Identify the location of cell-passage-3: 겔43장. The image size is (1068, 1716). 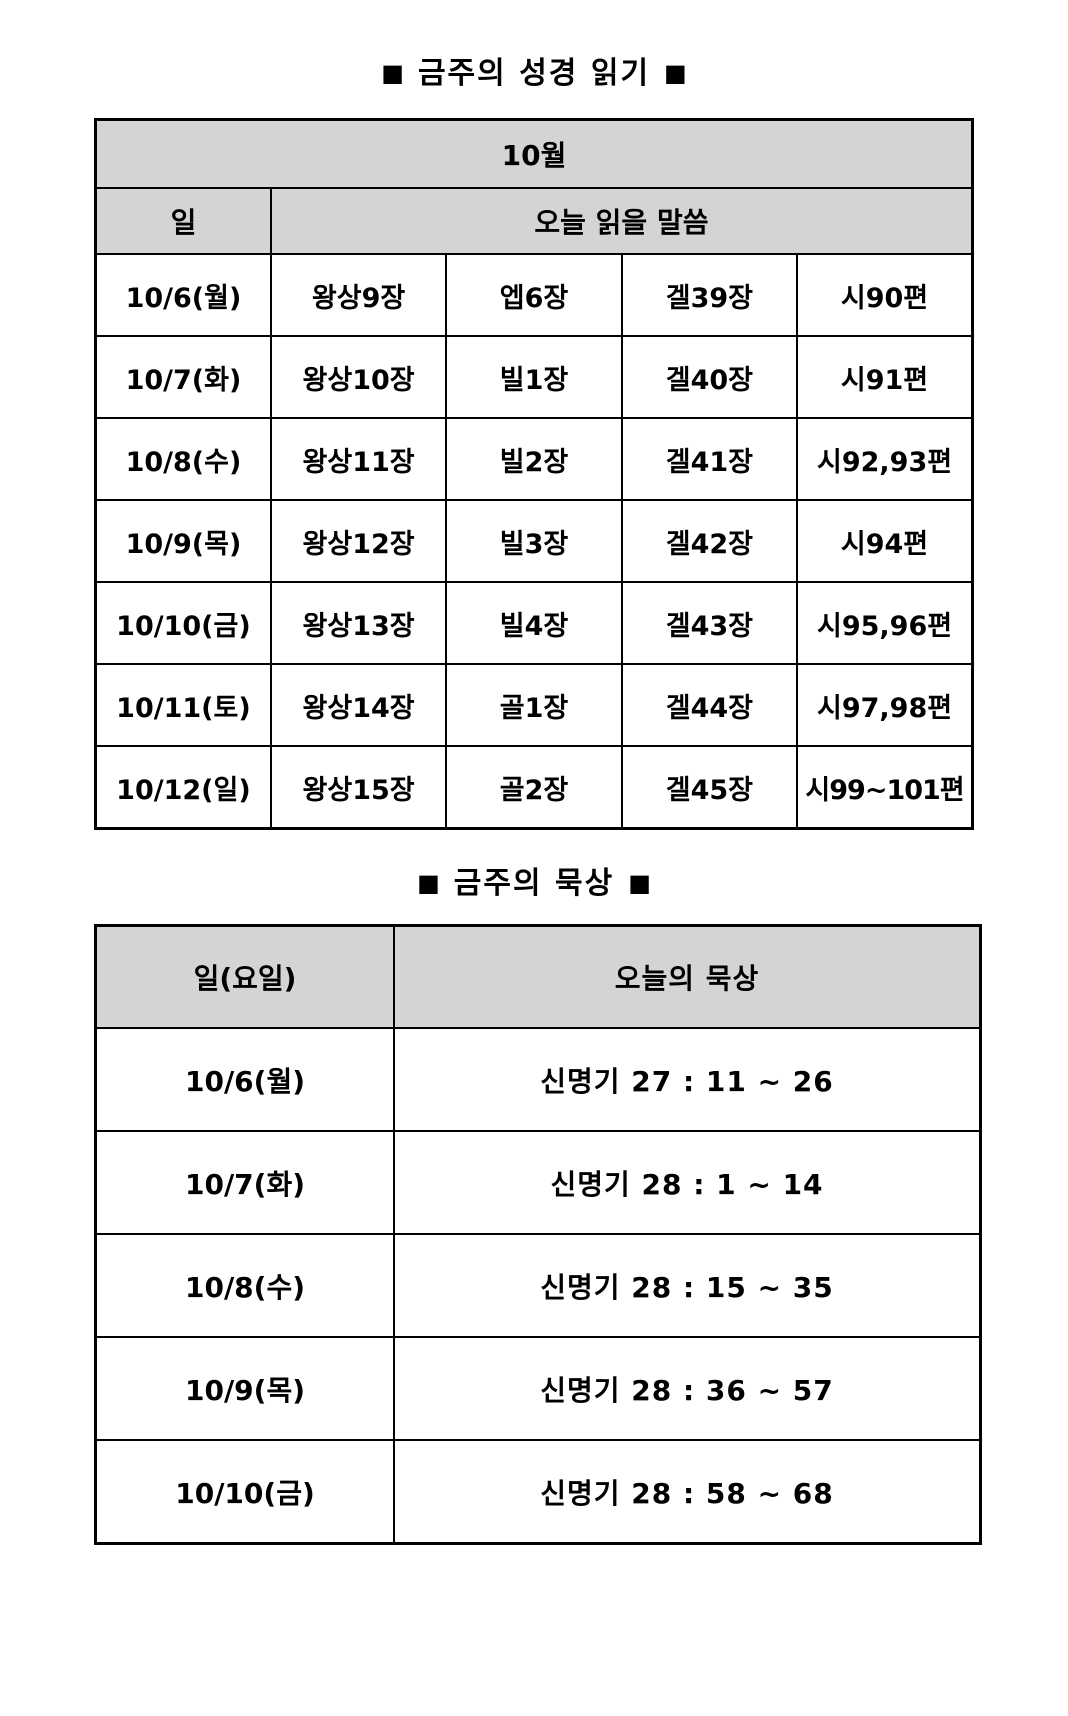
(709, 623).